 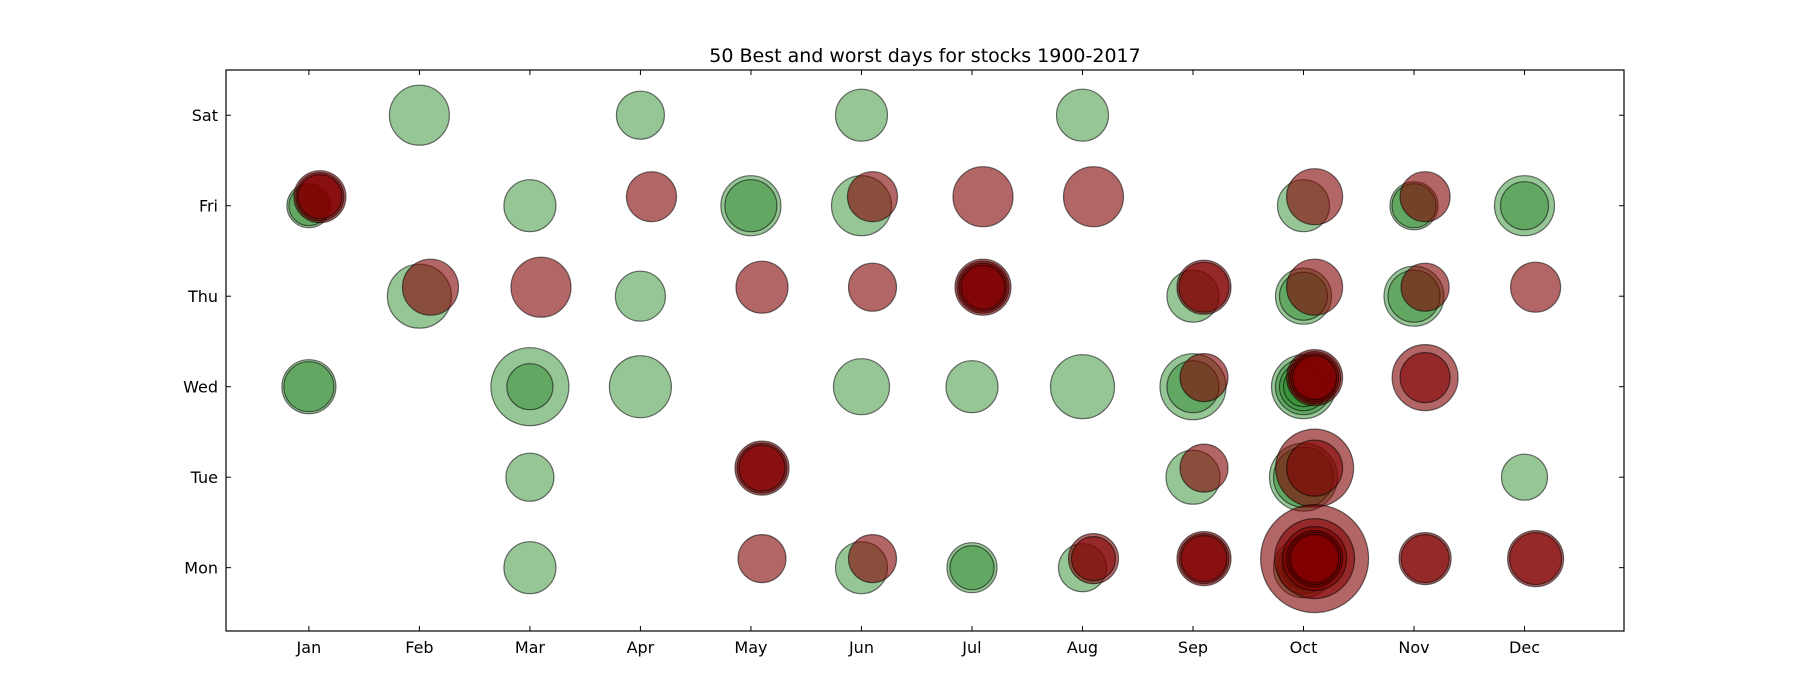 What do you see at coordinates (202, 296) in the screenshot?
I see `y-tick-label: Thu` at bounding box center [202, 296].